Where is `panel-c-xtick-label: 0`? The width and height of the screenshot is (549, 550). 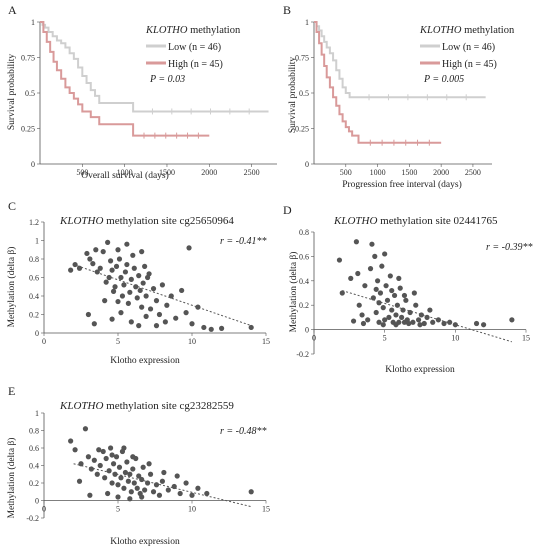
panel-c-xtick-label: 0 is located at coordinates (44, 341).